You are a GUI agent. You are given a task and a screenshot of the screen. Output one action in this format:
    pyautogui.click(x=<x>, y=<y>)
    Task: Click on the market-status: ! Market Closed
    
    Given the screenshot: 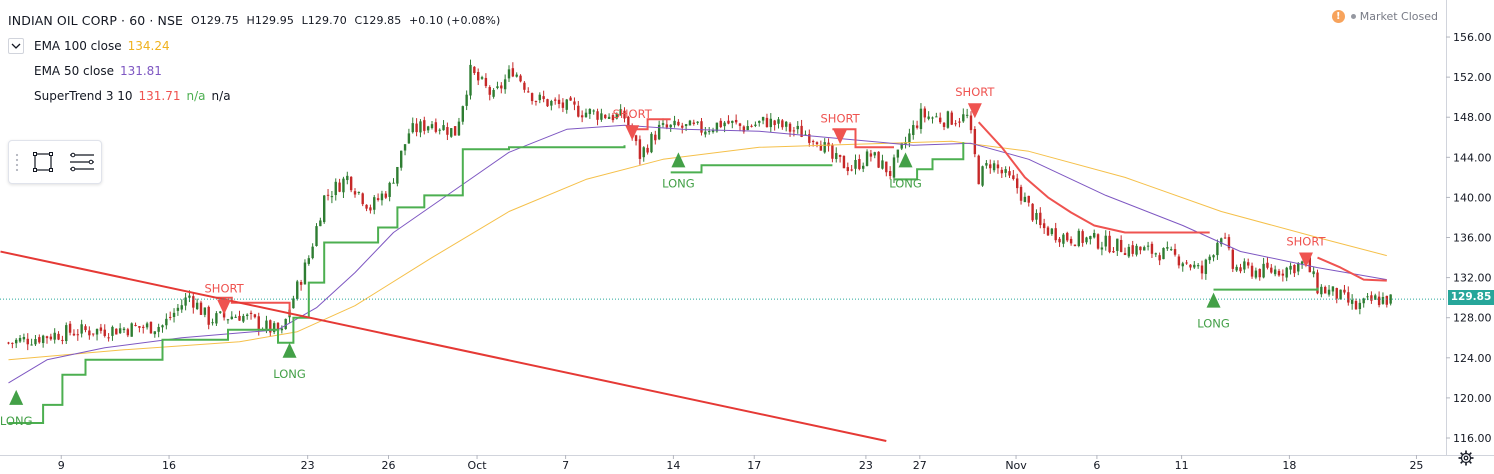 What is the action you would take?
    pyautogui.click(x=1384, y=16)
    